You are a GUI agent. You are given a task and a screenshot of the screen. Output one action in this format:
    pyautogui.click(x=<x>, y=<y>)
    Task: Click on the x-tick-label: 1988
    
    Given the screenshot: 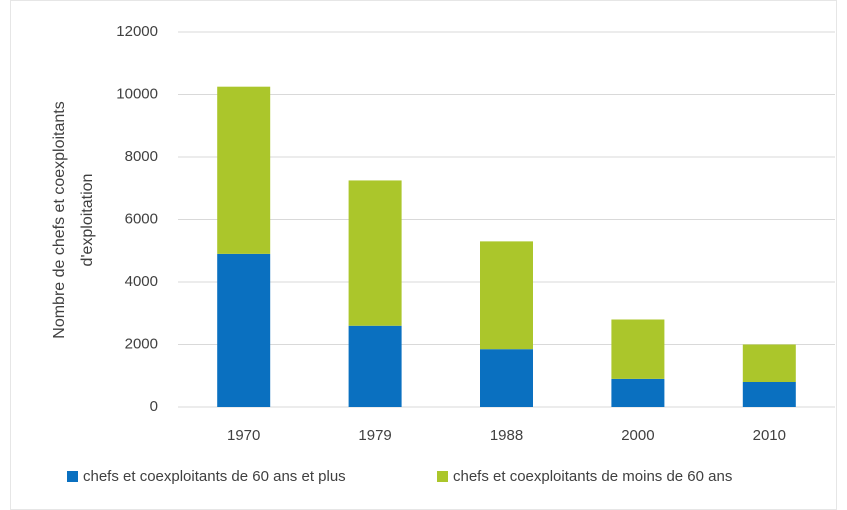 What is the action you would take?
    pyautogui.click(x=506, y=435)
    